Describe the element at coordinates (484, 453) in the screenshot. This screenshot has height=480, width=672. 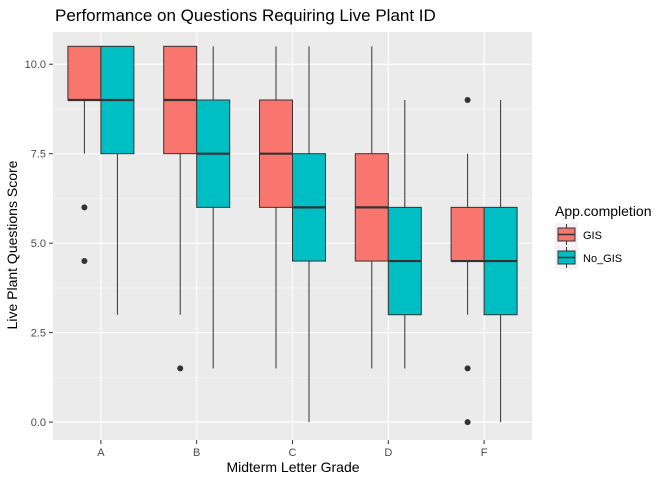
I see `x-tick-label: F` at that location.